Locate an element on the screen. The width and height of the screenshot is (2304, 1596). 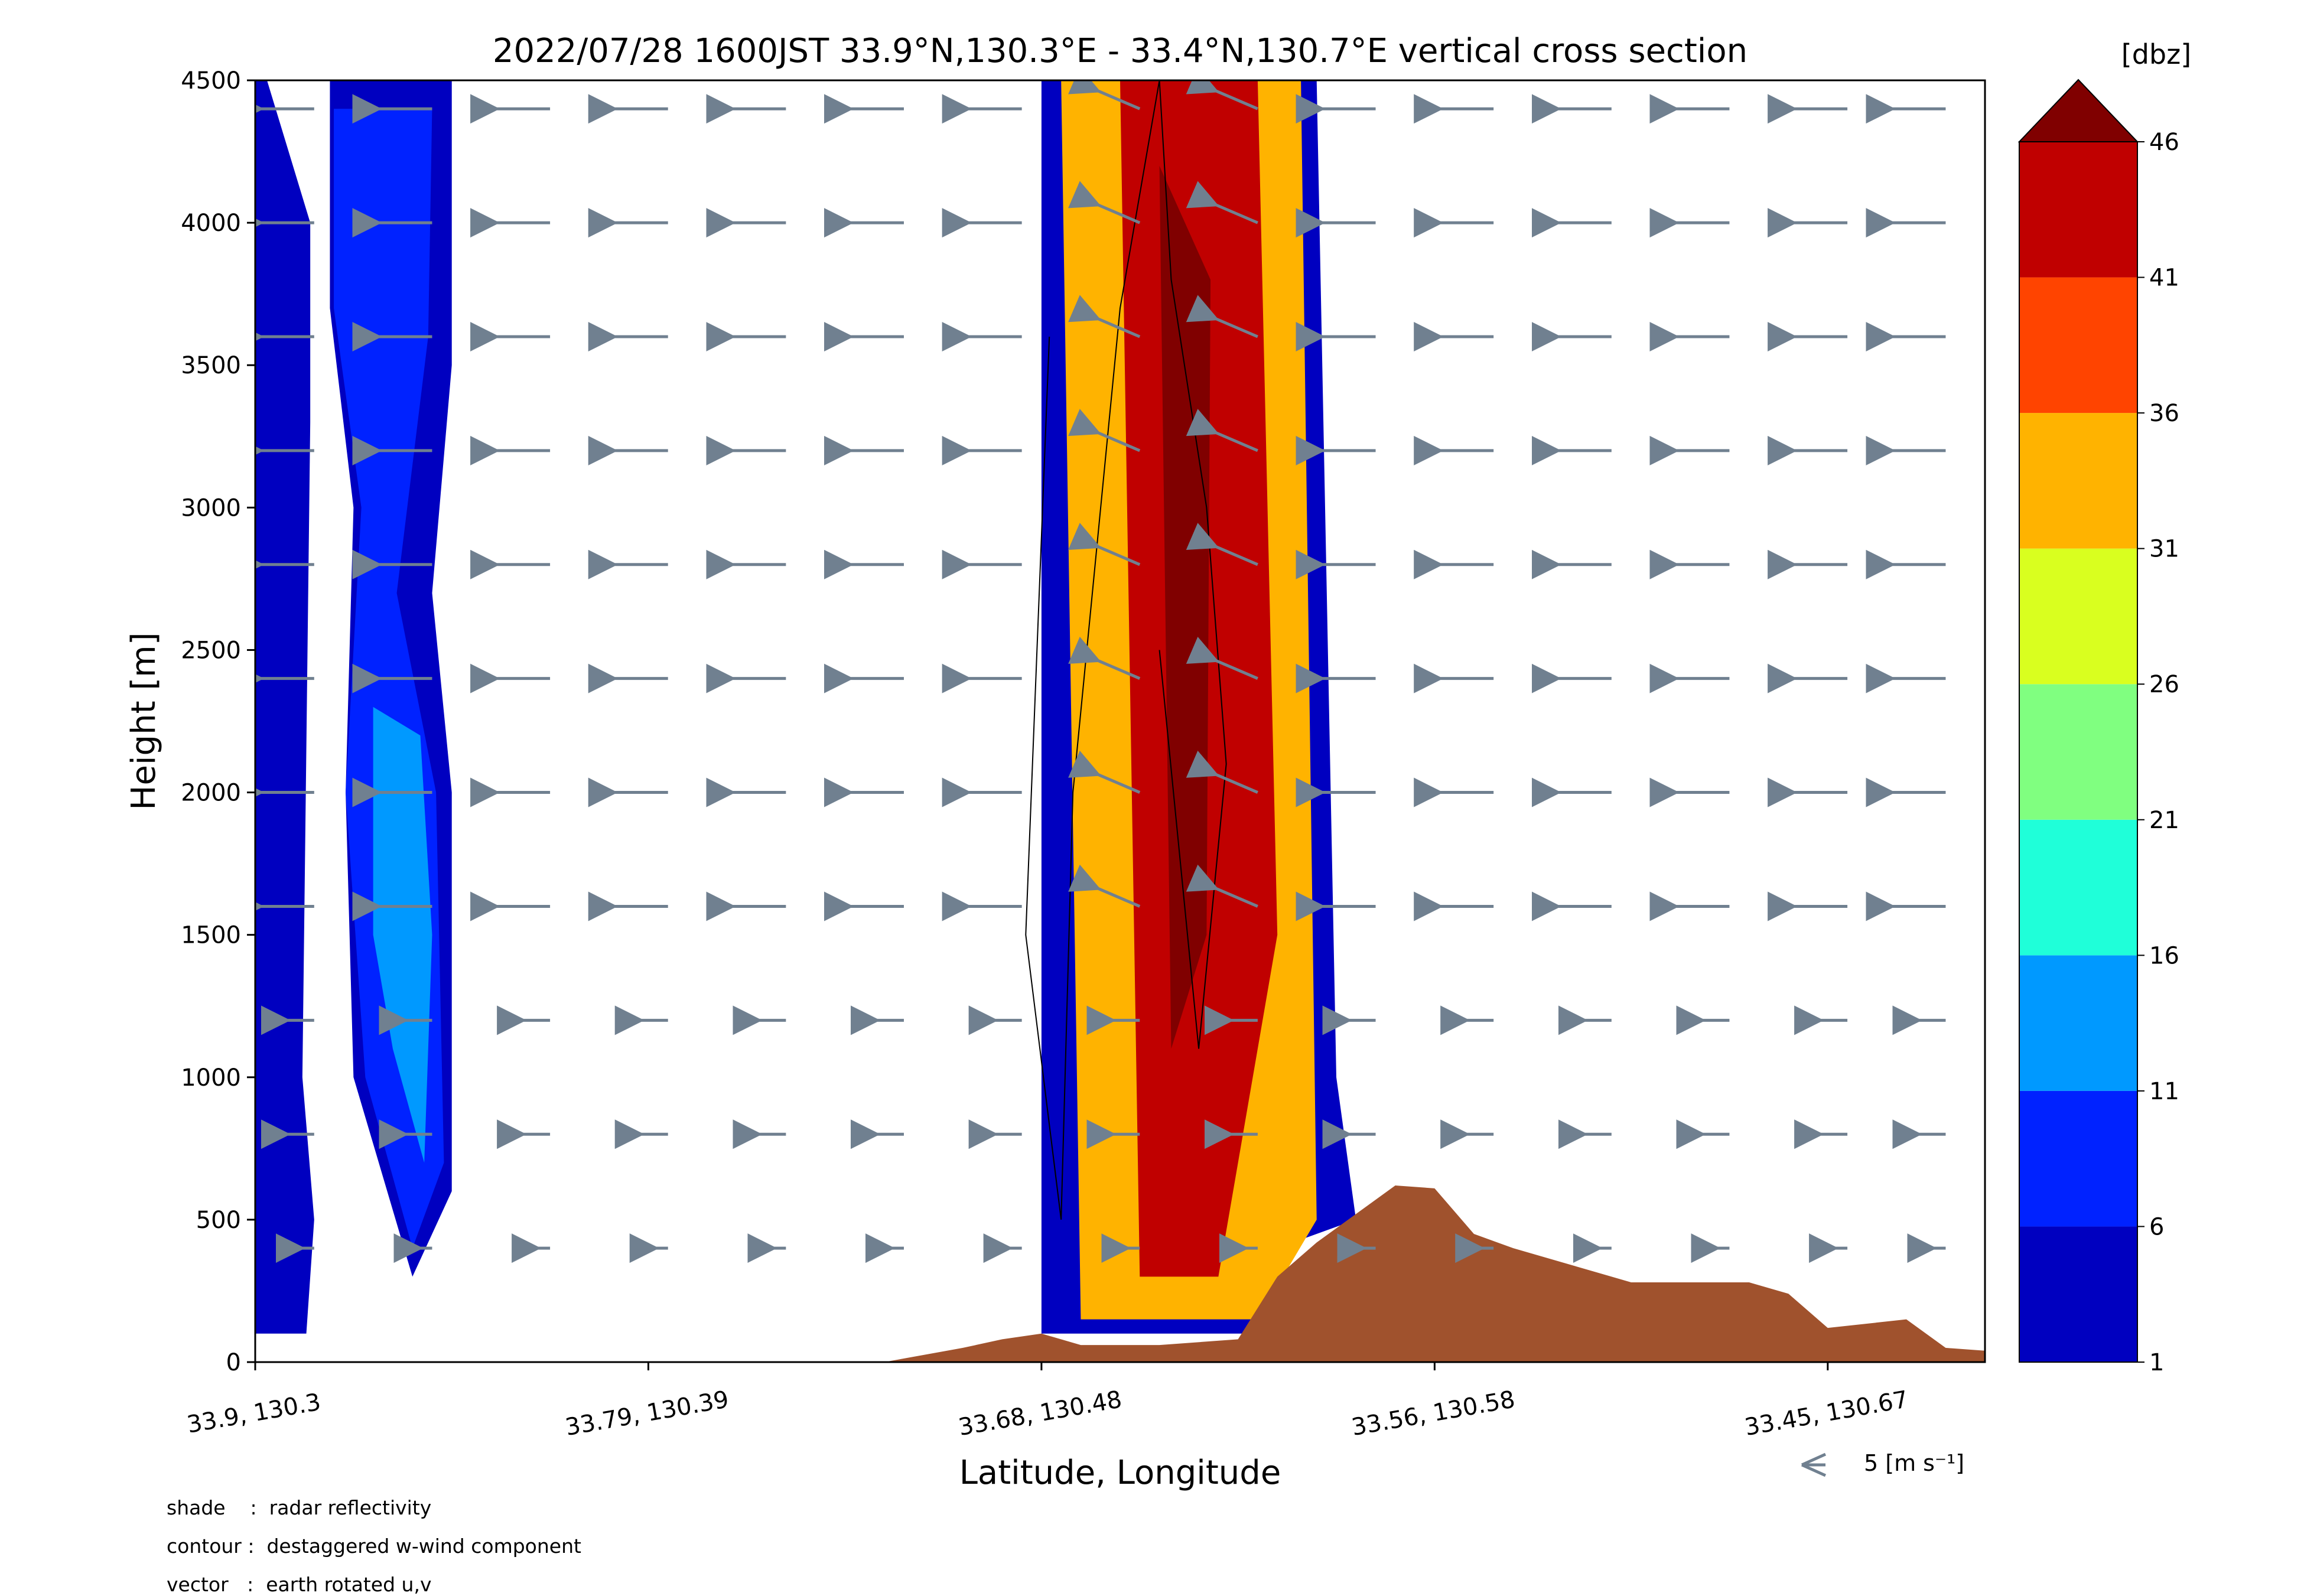
vector-key: 5 [m s⁻¹] is located at coordinates (1883, 1463).